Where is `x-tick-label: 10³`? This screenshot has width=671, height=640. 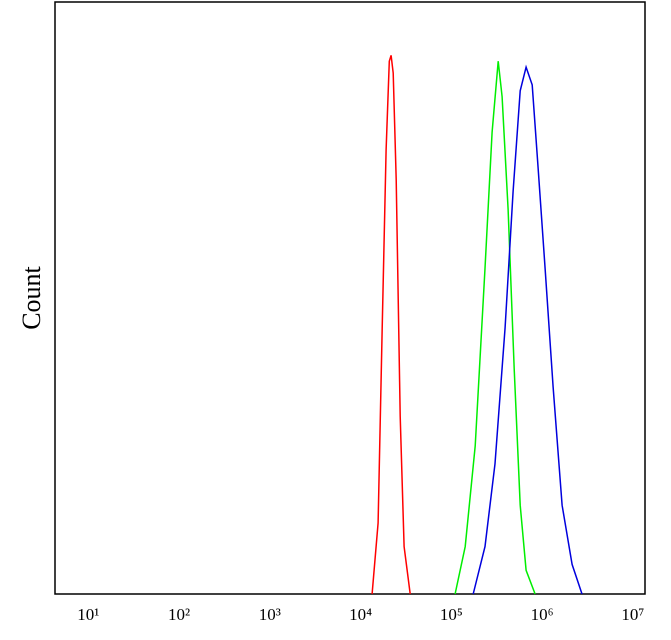
x-tick-label: 10³ is located at coordinates (270, 614).